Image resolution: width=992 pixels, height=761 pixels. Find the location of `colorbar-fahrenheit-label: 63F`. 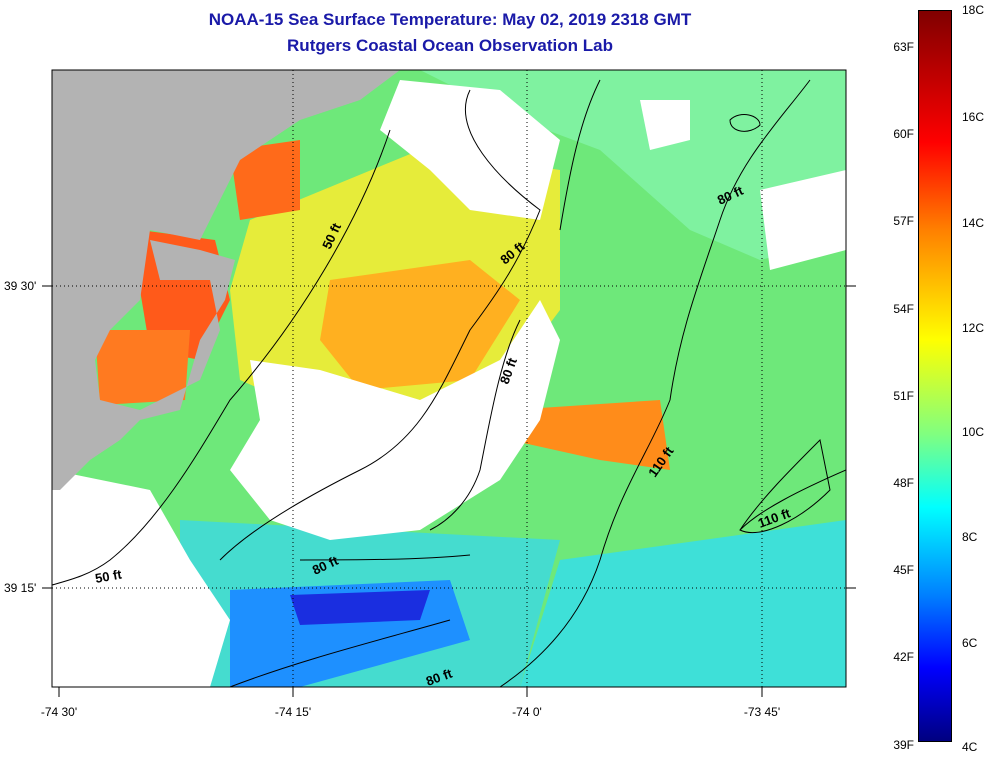

colorbar-fahrenheit-label: 63F is located at coordinates (903, 47).